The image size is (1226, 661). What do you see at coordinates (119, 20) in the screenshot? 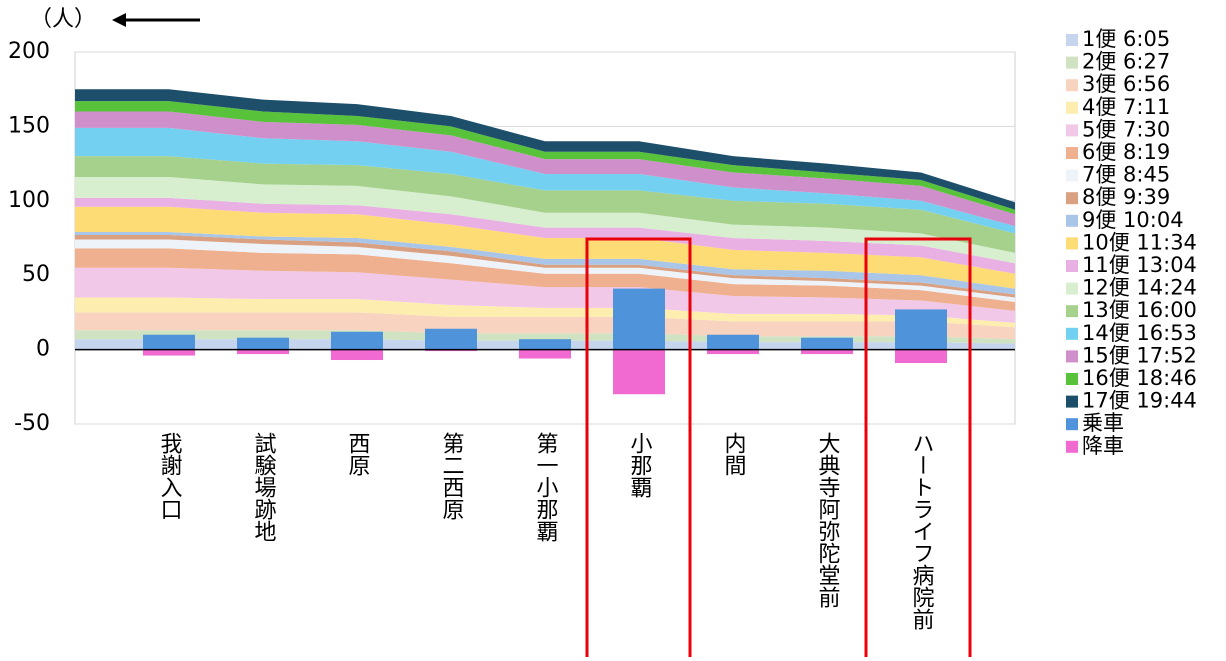
I see `arrow-head` at bounding box center [119, 20].